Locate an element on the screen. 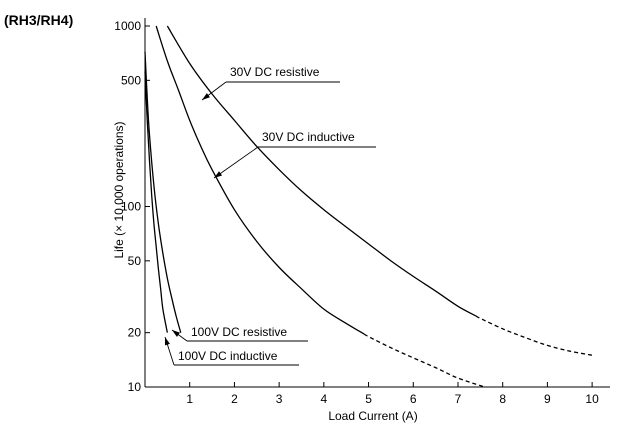  x-tick-label-8: 8 is located at coordinates (502, 399).